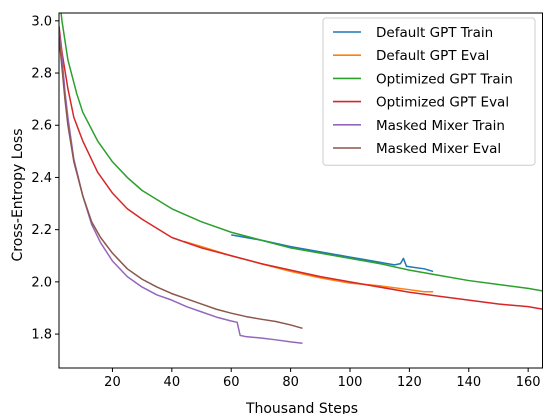 The height and width of the screenshot is (414, 543). I want to click on y-axis-ticks: 1.8 2.0 2.2 2.4 2.6 2.8 3.0, so click(45, 178).